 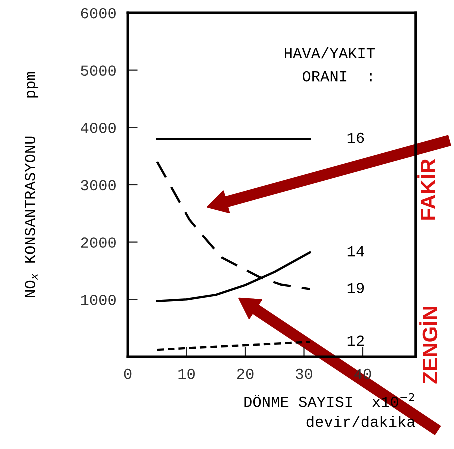 I want to click on x-tick-label: 10, so click(x=186, y=374).